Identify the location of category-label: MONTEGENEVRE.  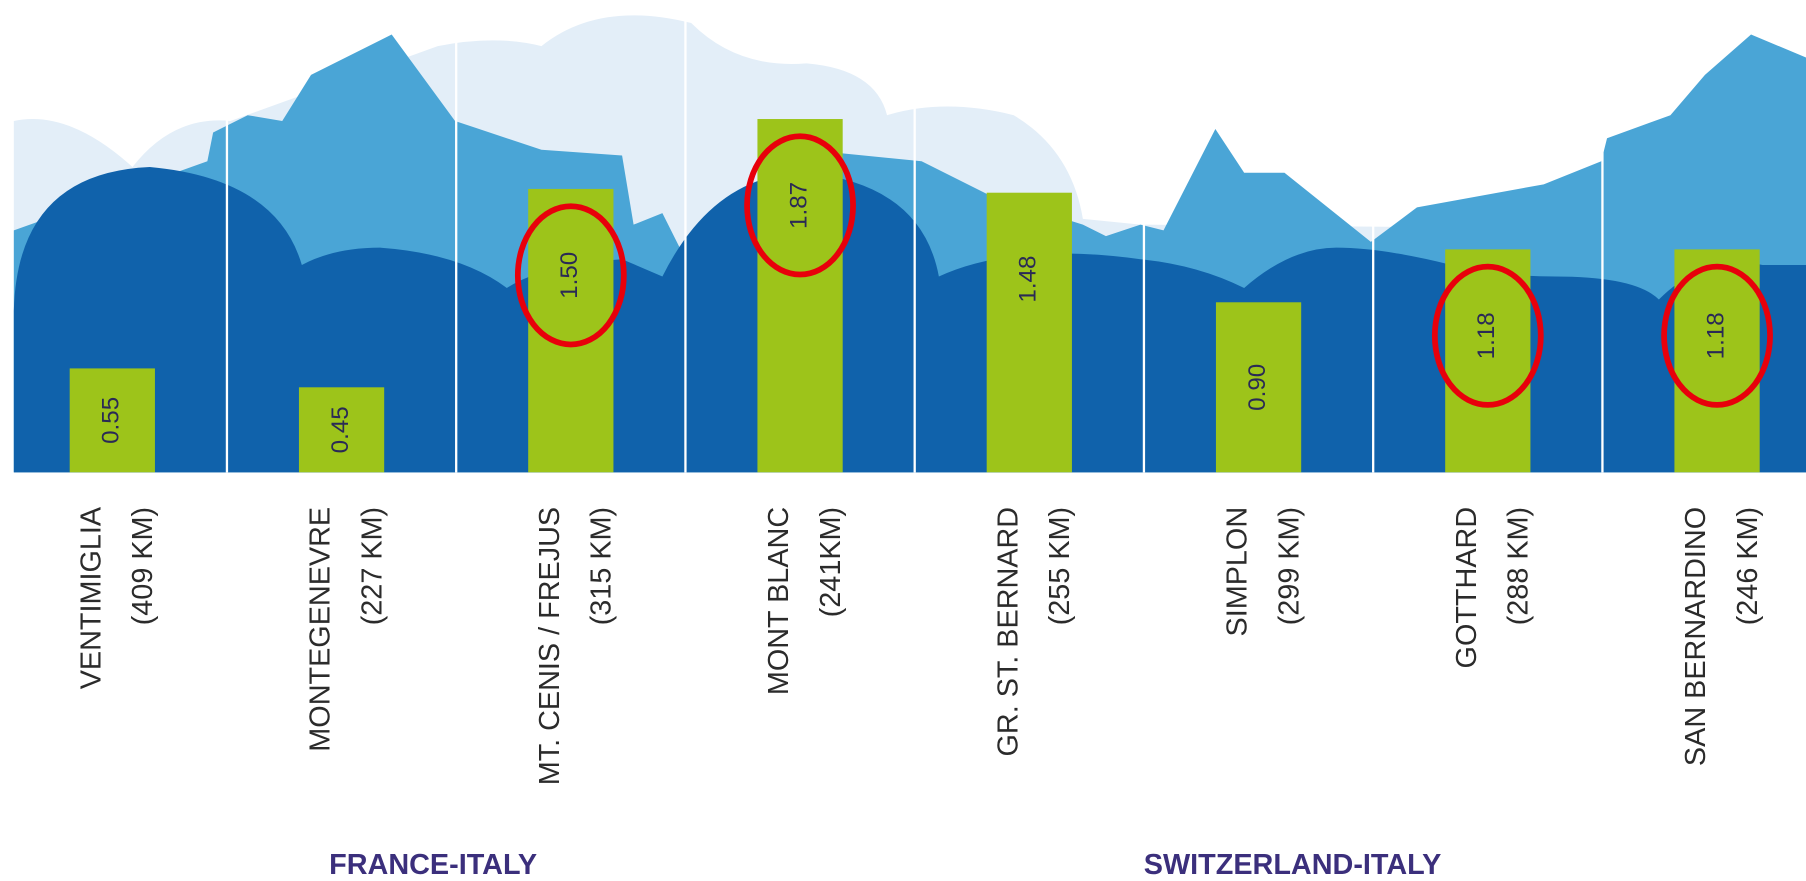
(321, 629).